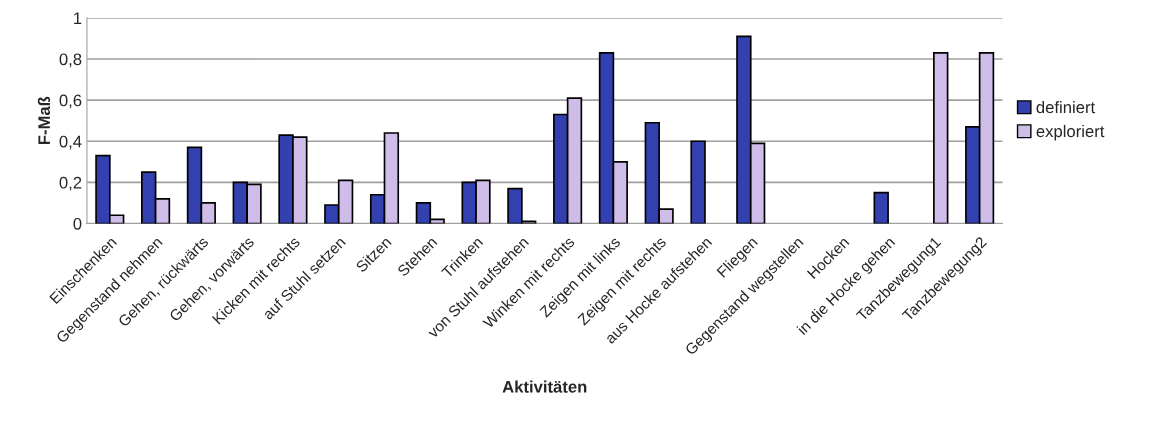 This screenshot has height=447, width=1159. I want to click on y-tick-label: 0,2, so click(70, 183).